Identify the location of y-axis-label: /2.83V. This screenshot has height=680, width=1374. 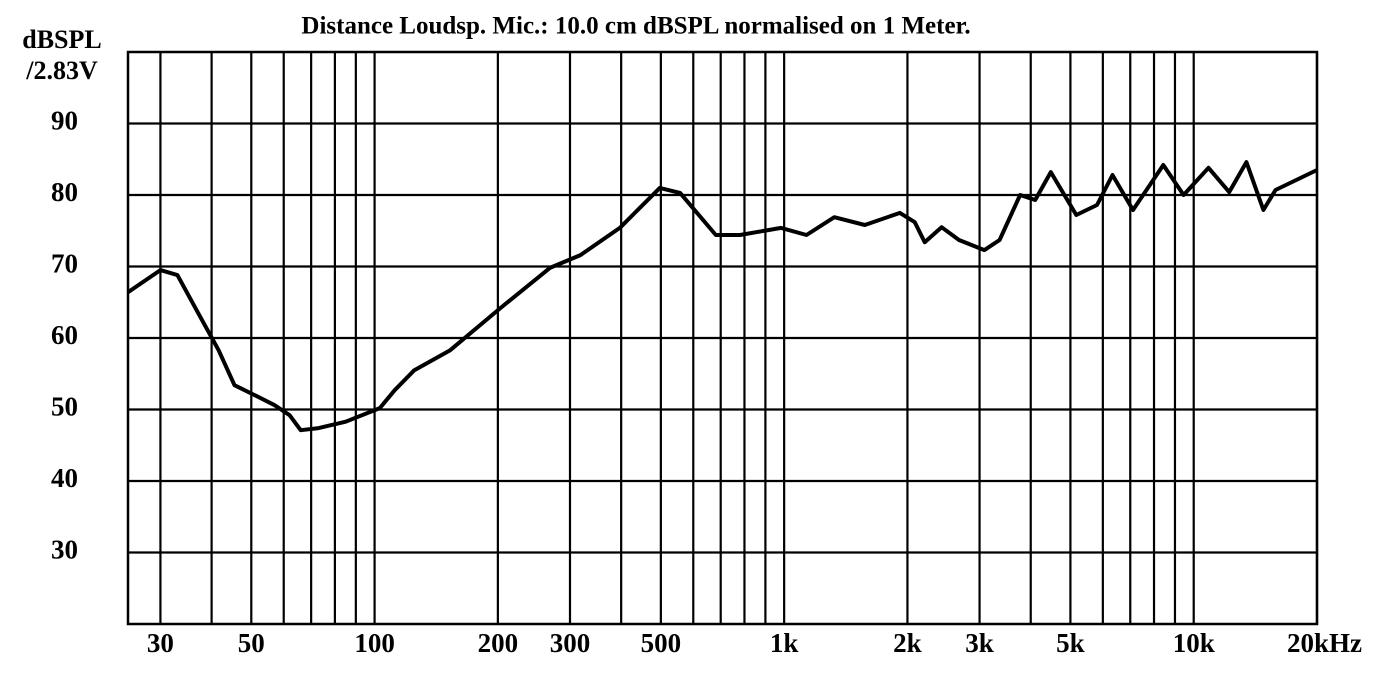
(61, 70).